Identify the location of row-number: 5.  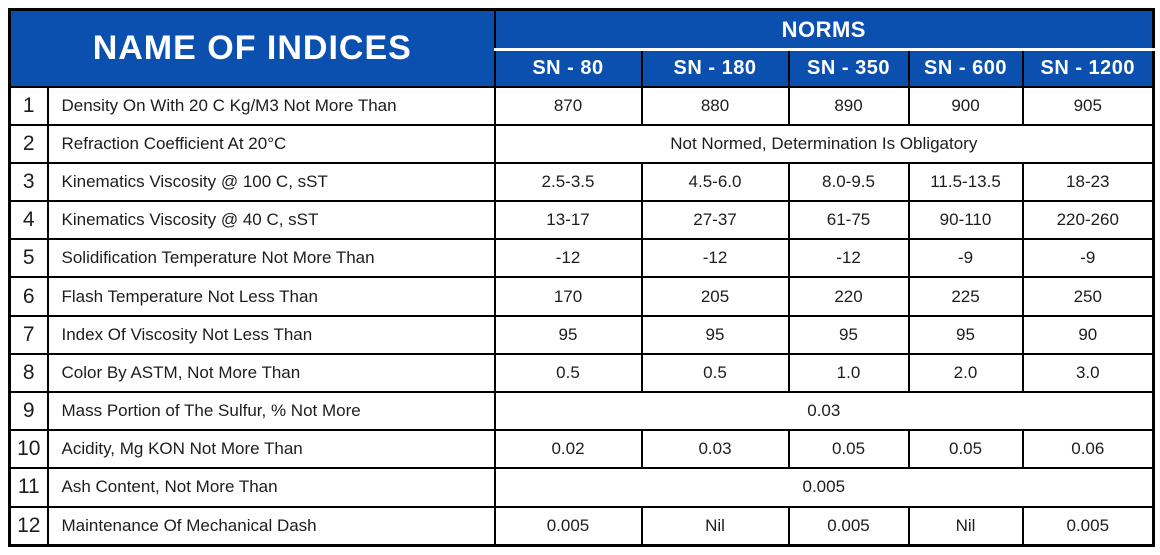
(28, 258).